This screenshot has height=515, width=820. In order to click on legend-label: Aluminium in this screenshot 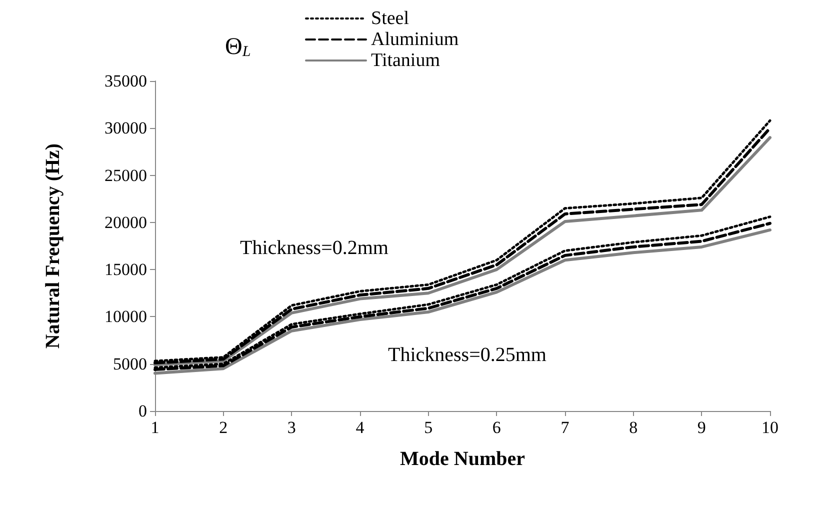, I will do `click(415, 39)`.